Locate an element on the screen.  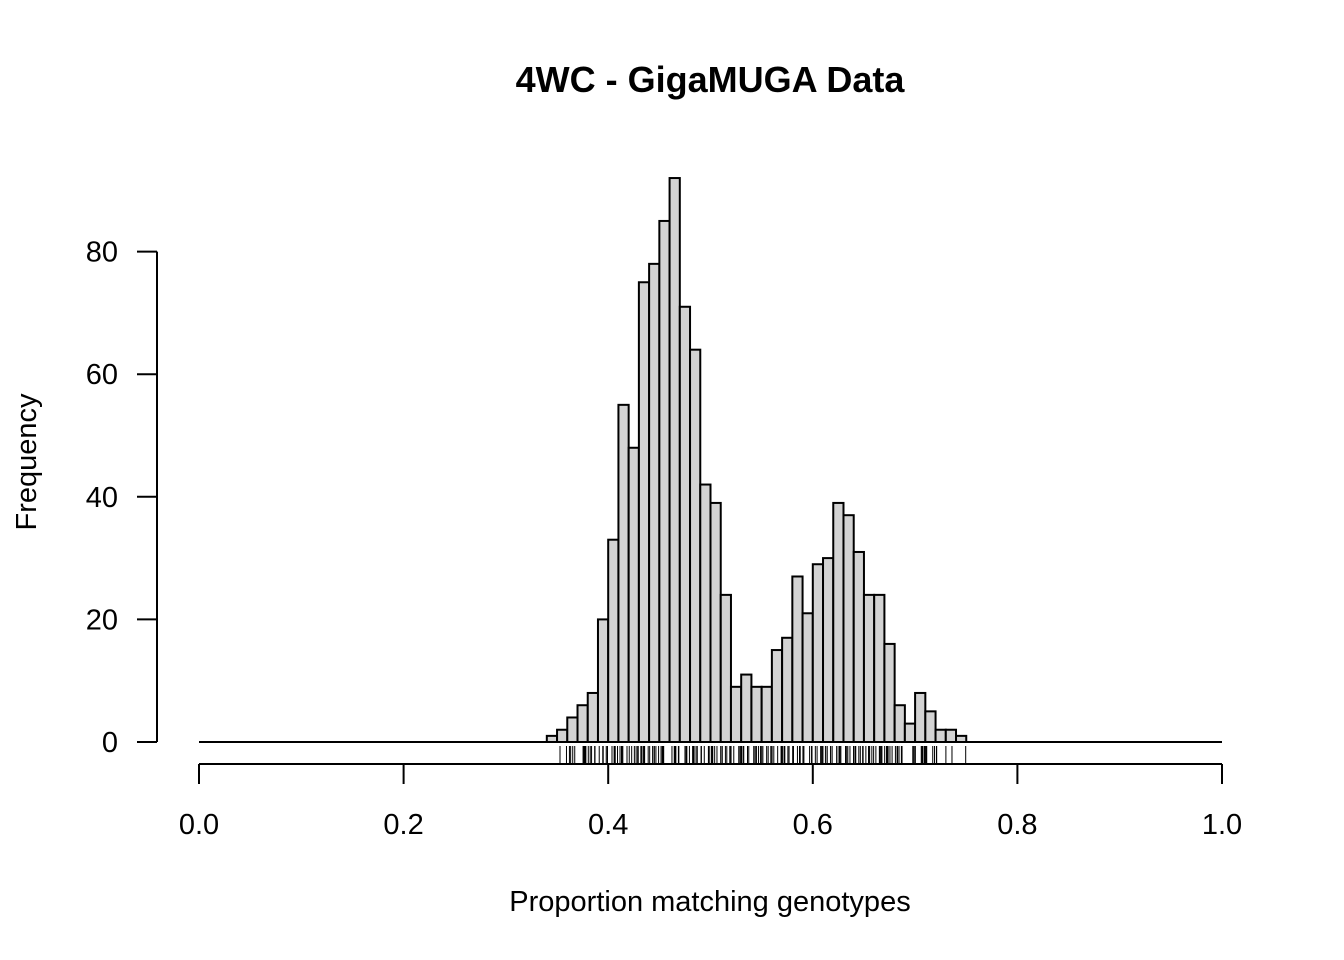
x-tick-label: 0.0 is located at coordinates (199, 825).